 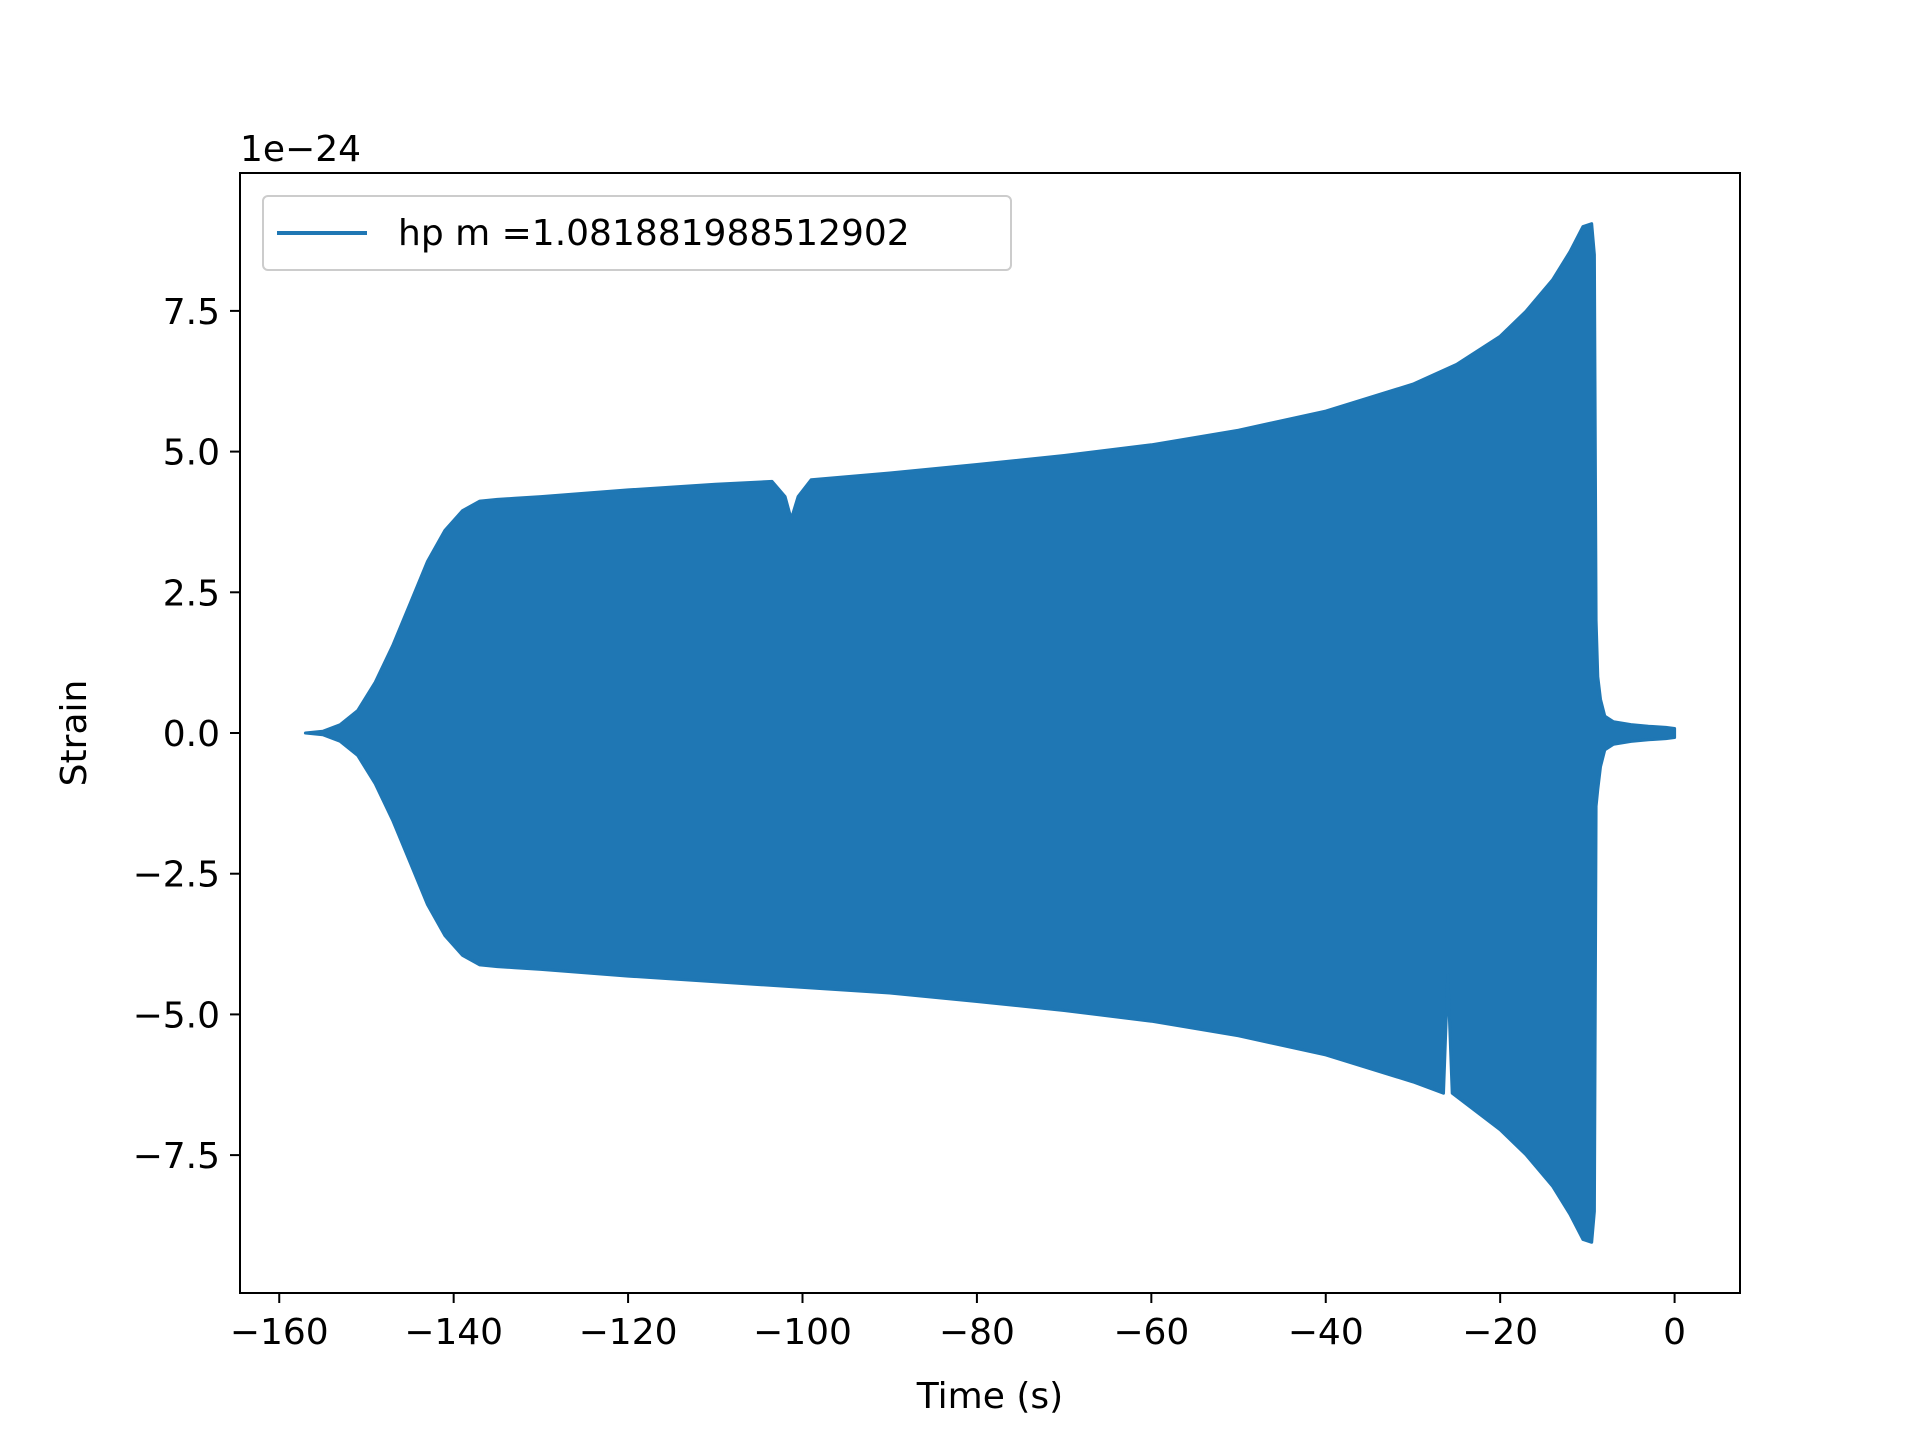 What do you see at coordinates (977, 1332) in the screenshot?
I see `x-tick-label: −80` at bounding box center [977, 1332].